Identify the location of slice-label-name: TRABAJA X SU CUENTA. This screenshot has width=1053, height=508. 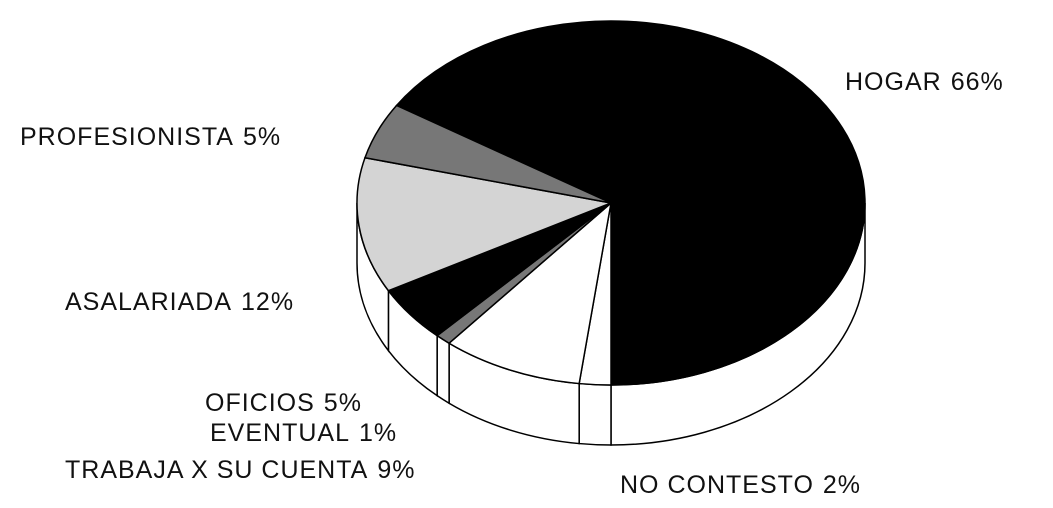
(216, 470).